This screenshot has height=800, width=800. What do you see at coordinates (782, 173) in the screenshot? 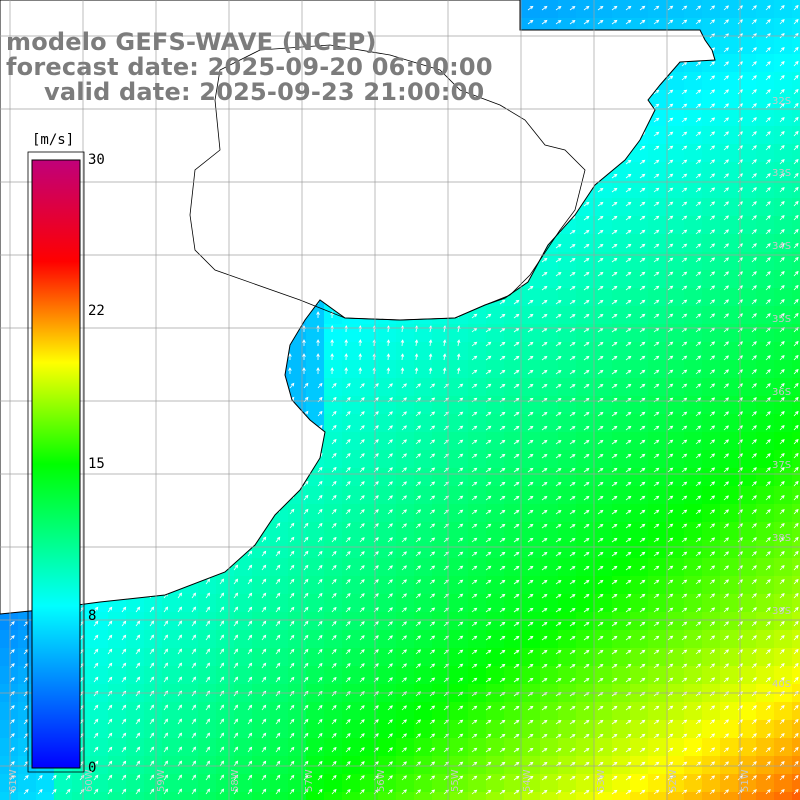
I see `lat-label: 33S` at bounding box center [782, 173].